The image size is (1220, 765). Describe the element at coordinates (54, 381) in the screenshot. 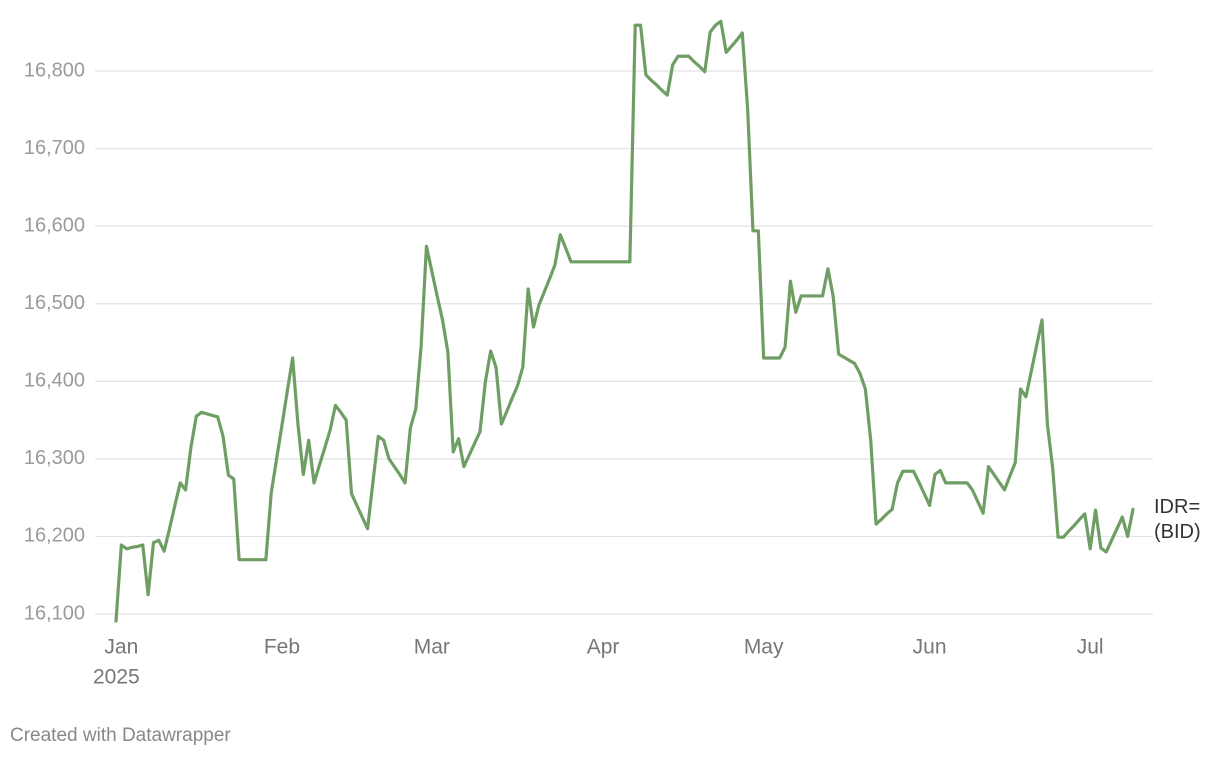

I see `y-tick-label: 16,400` at that location.